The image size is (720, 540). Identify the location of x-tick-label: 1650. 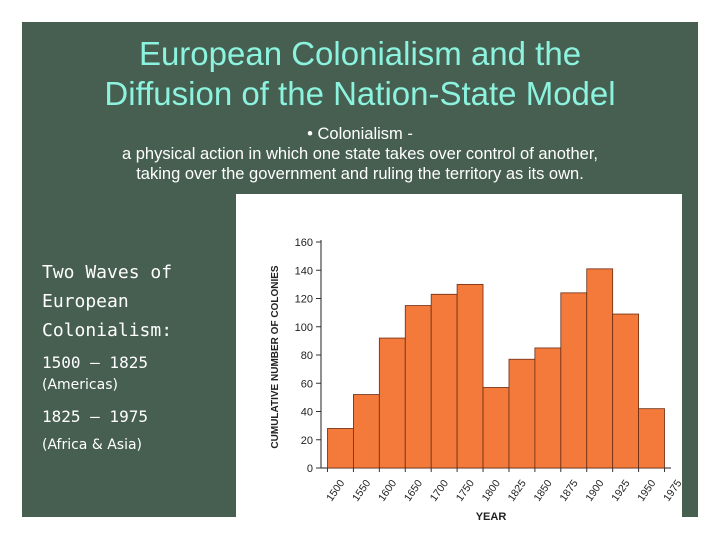
(413, 491).